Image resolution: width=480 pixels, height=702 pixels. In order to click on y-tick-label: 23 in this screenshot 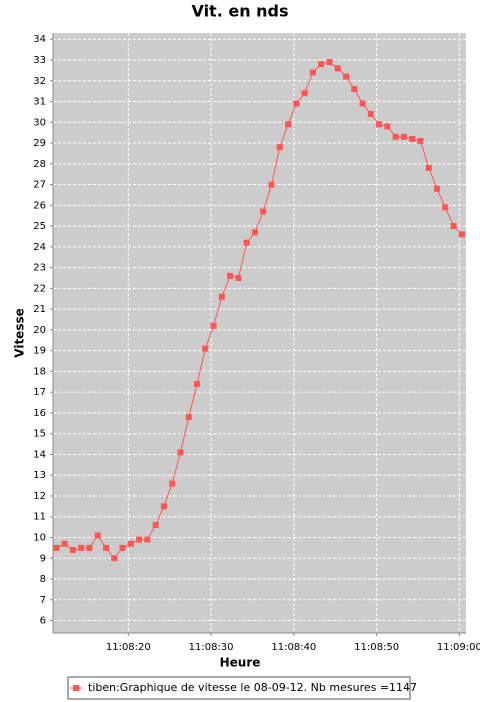, I will do `click(39, 268)`.